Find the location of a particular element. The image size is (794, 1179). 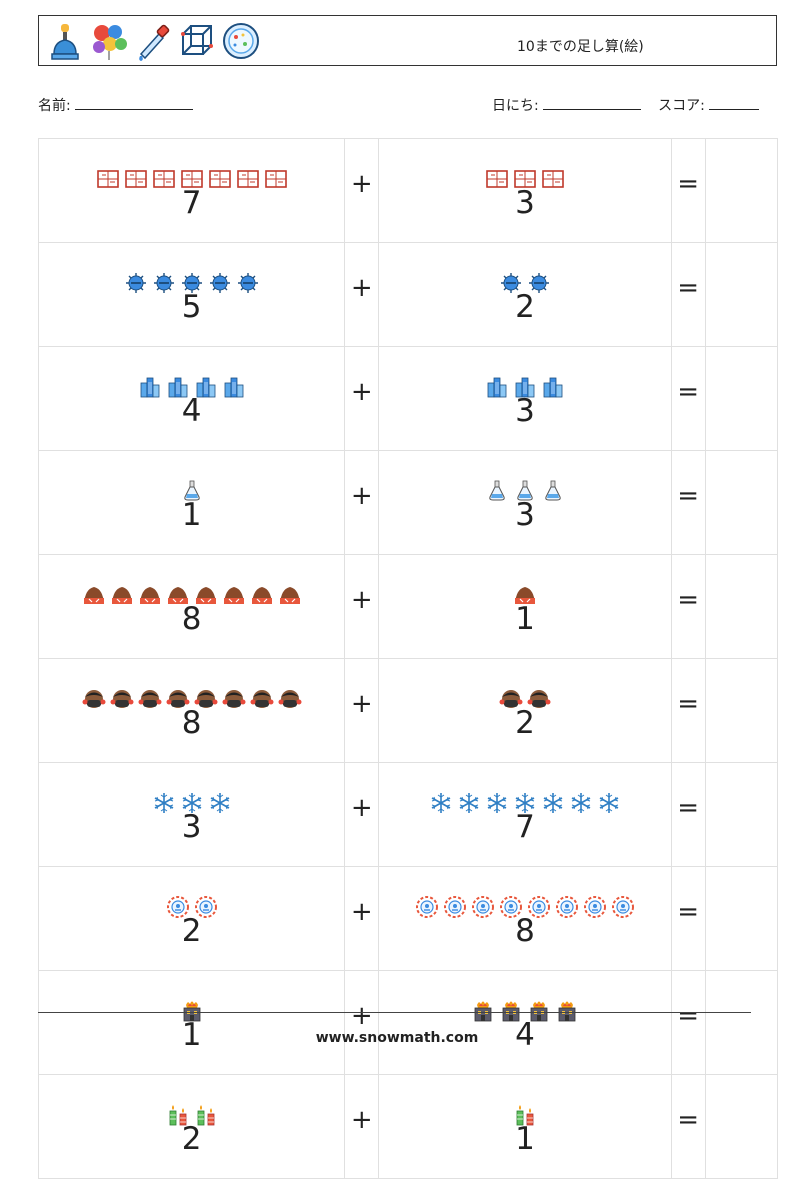

score-blank is located at coordinates (734, 102).